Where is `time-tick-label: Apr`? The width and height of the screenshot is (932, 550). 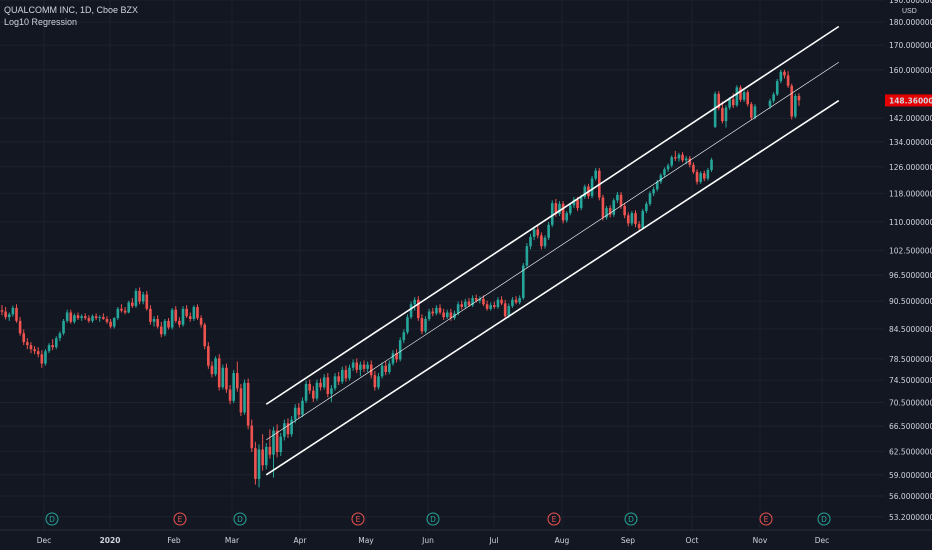 time-tick-label: Apr is located at coordinates (301, 540).